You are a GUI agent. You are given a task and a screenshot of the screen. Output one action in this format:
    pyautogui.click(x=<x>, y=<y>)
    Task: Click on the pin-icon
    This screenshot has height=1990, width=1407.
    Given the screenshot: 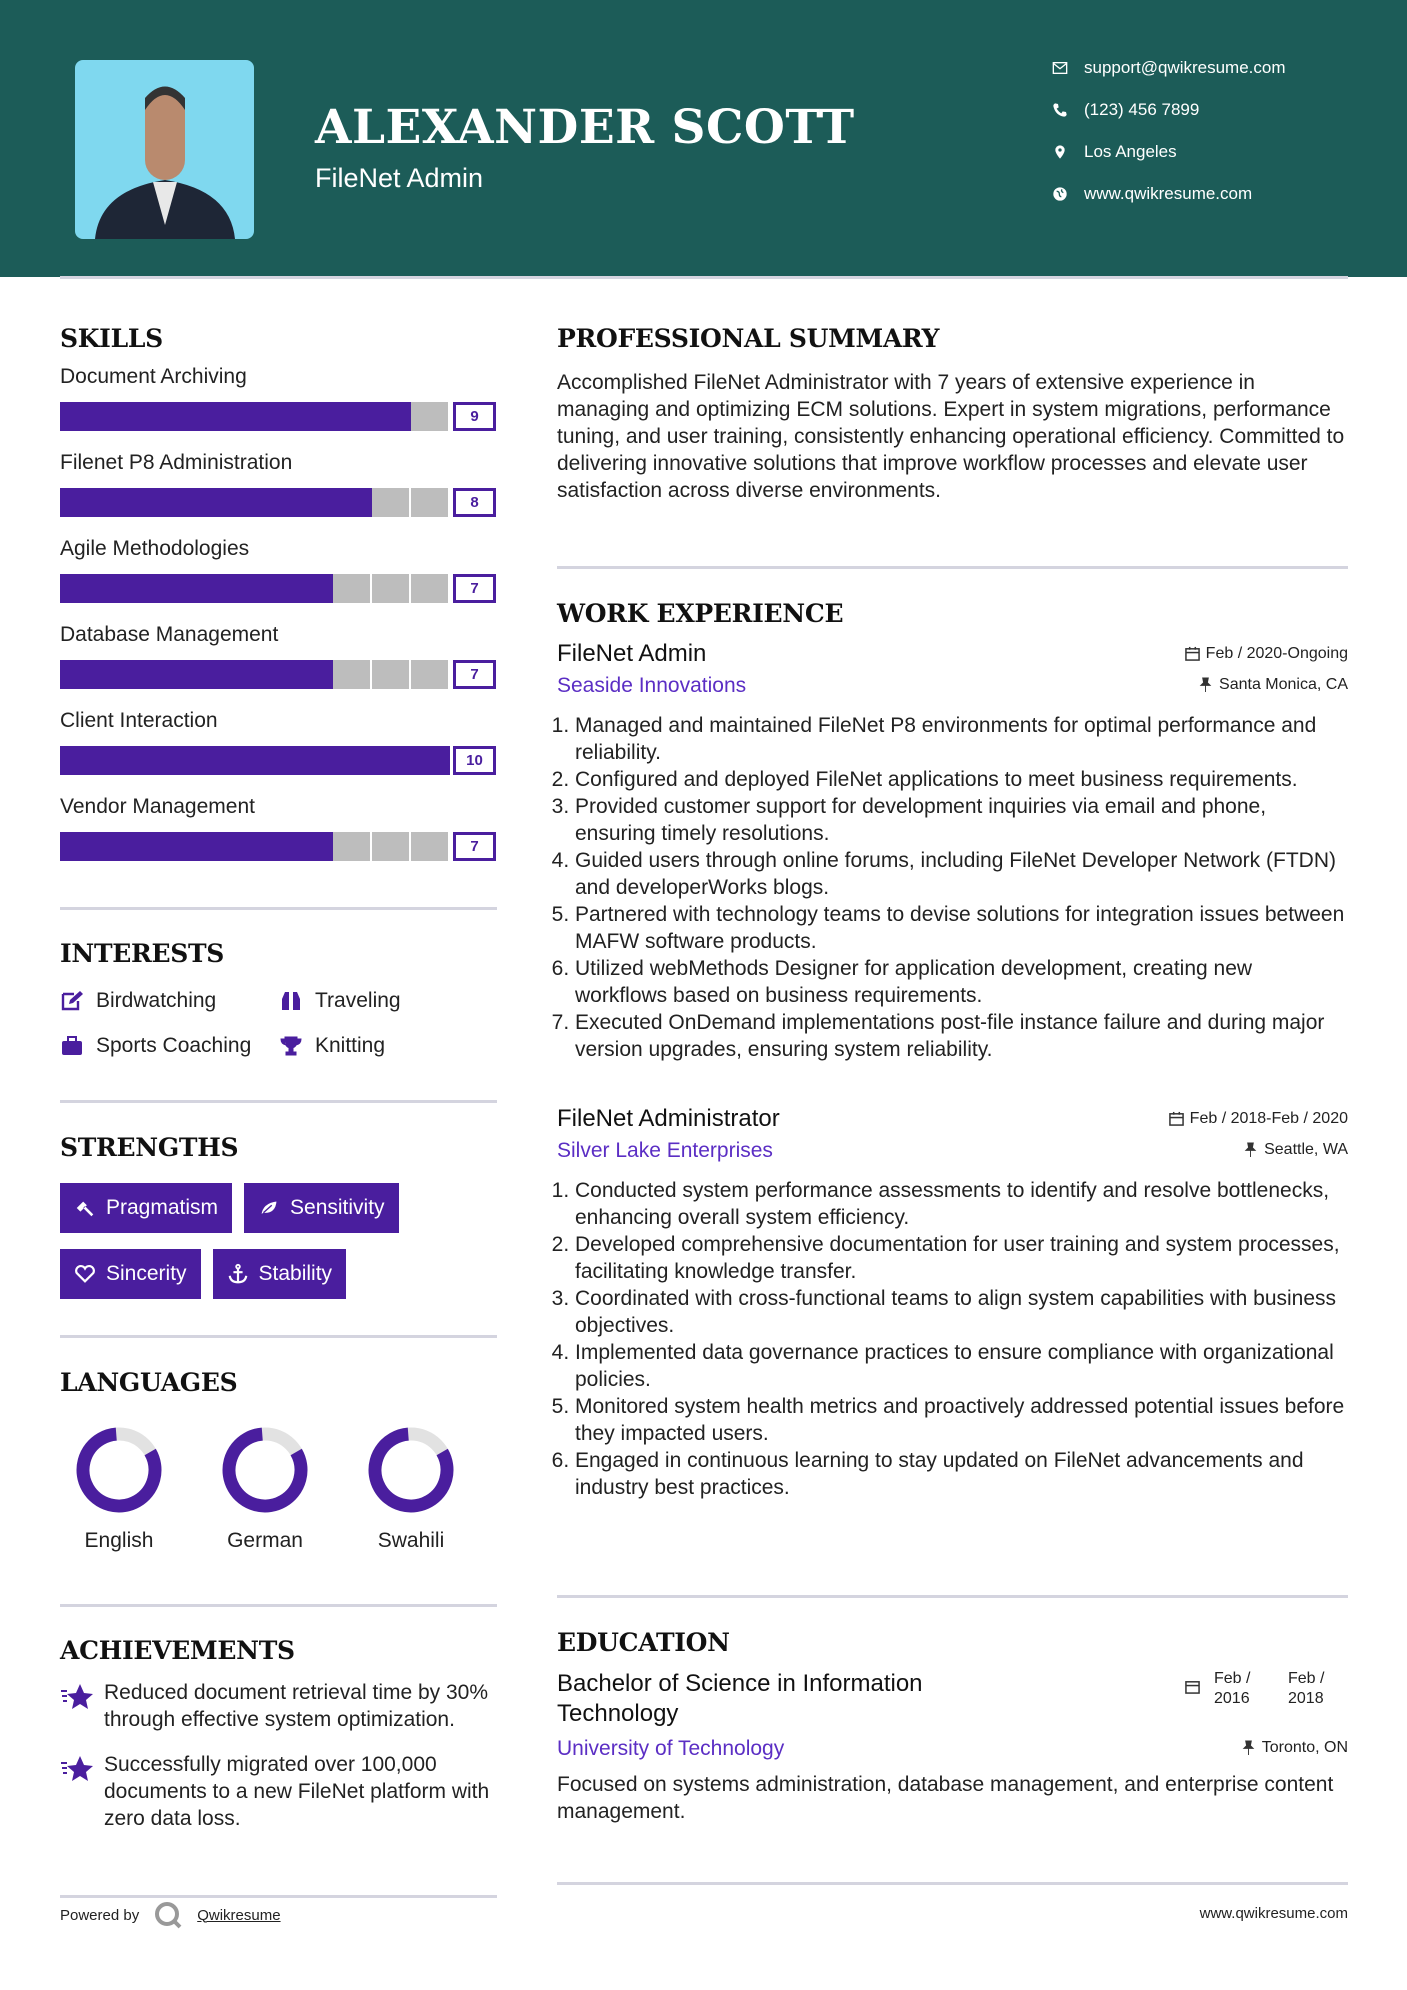 What is the action you would take?
    pyautogui.click(x=1205, y=684)
    